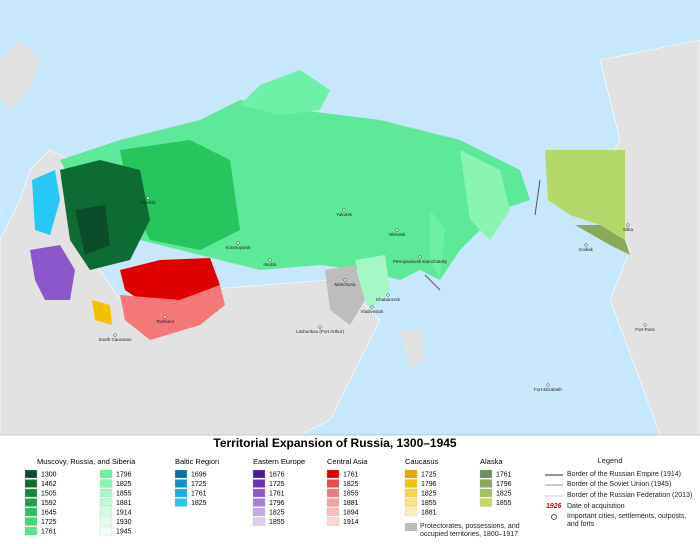 This screenshot has height=544, width=700. I want to click on region-amur, so click(372, 282).